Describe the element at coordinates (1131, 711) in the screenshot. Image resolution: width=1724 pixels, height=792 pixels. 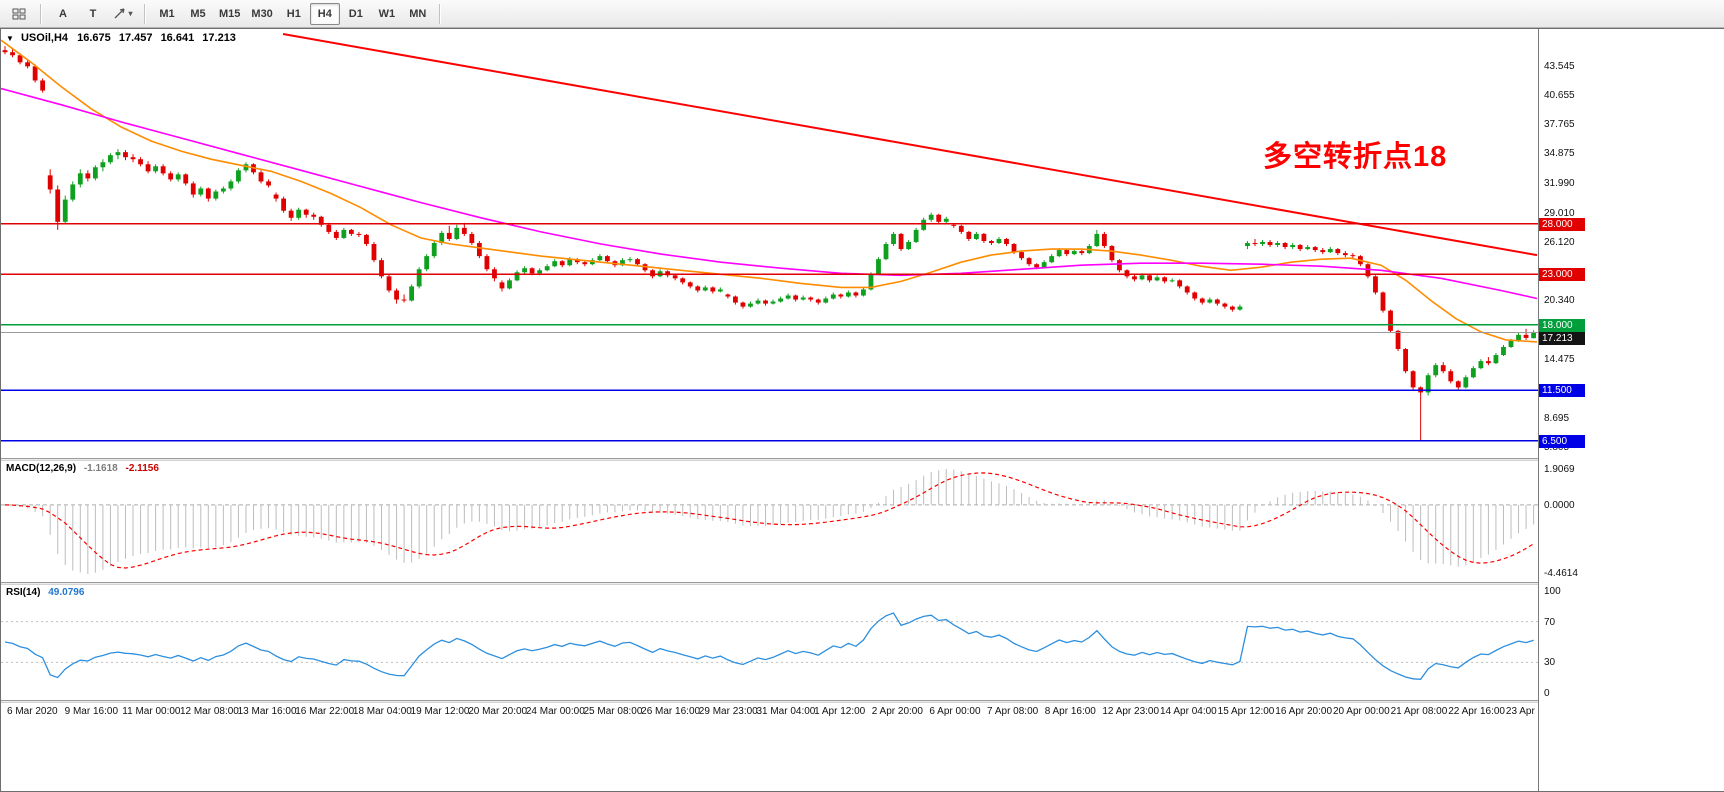
I see `time-axis-label: 12 Apr 23:00` at that location.